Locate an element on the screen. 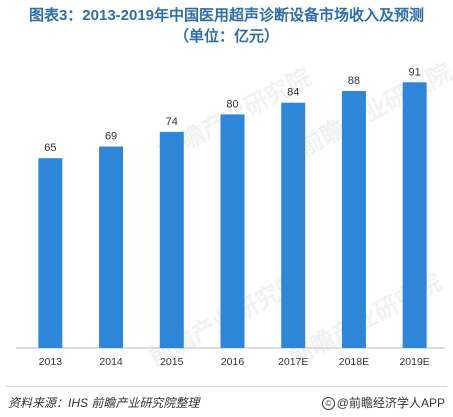 The image size is (453, 417). bar-2018E is located at coordinates (353, 219).